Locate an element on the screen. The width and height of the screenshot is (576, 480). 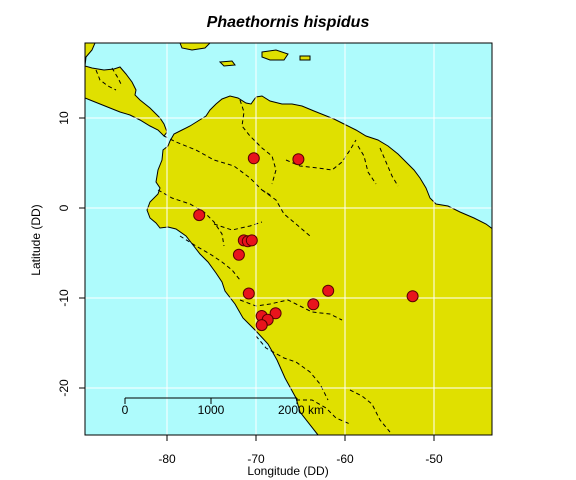
x-axis is located at coordinates (300, 437).